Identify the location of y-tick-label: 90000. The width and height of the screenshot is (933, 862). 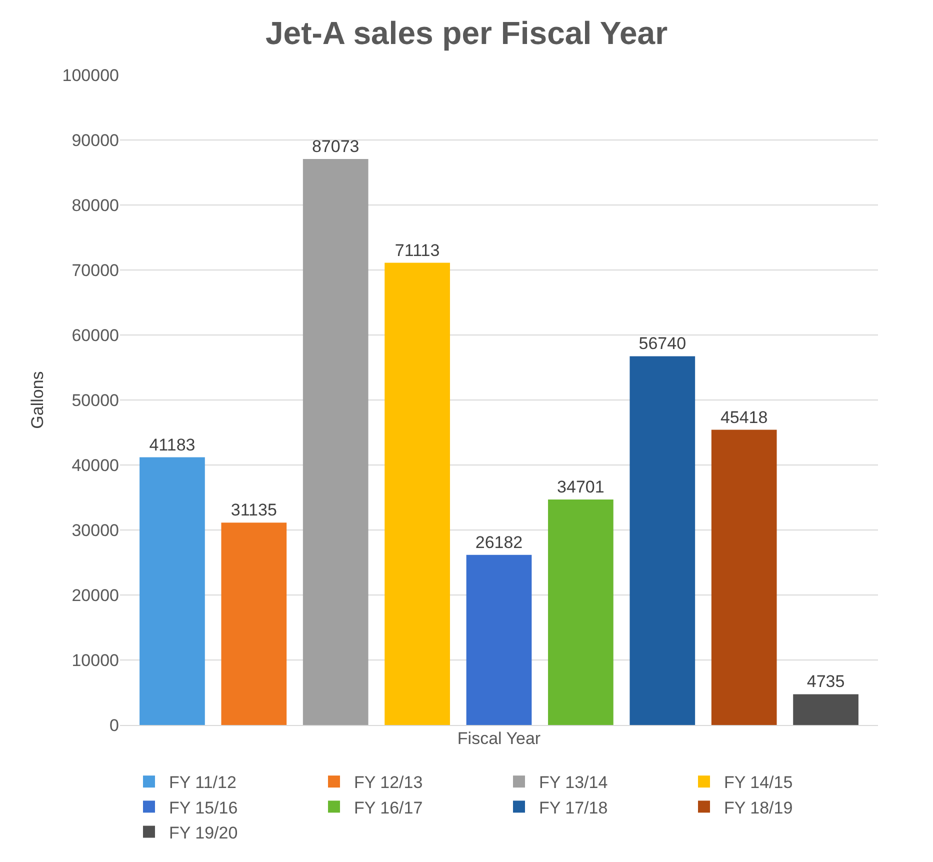
(95, 140).